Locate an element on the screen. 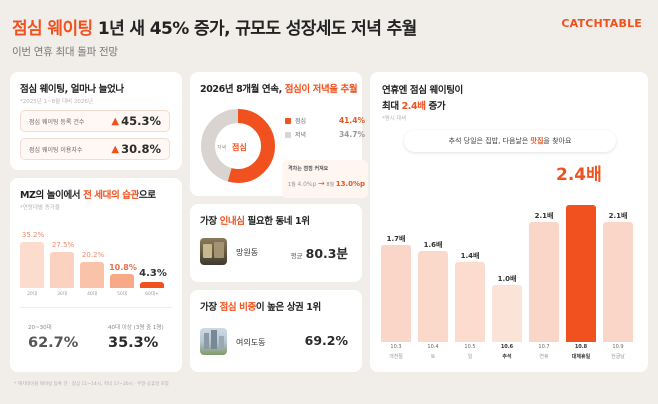  legend-lunch: 점심 41.4% is located at coordinates (325, 120).